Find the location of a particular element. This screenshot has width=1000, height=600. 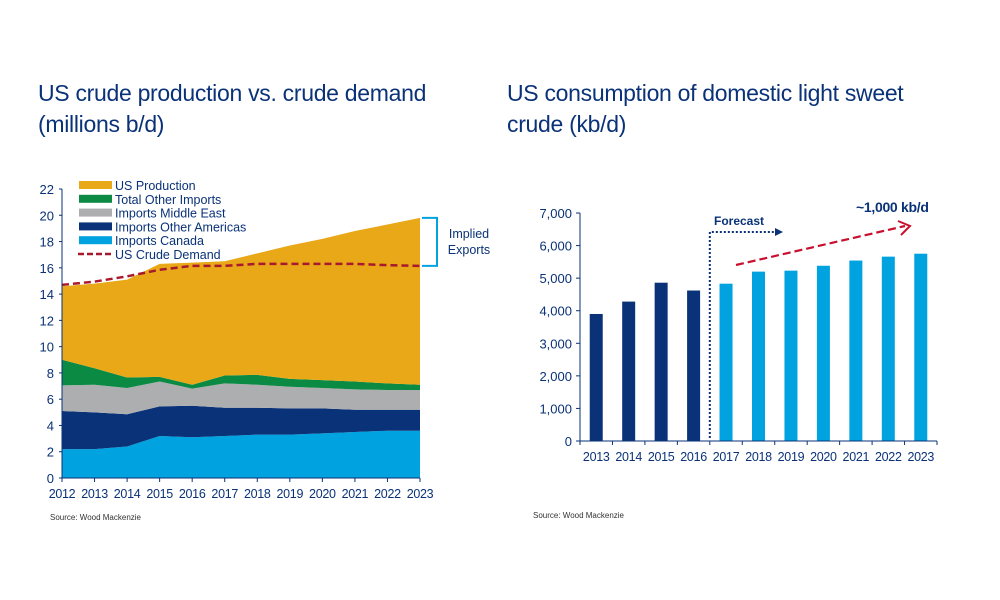

bar-2013 is located at coordinates (596, 377).